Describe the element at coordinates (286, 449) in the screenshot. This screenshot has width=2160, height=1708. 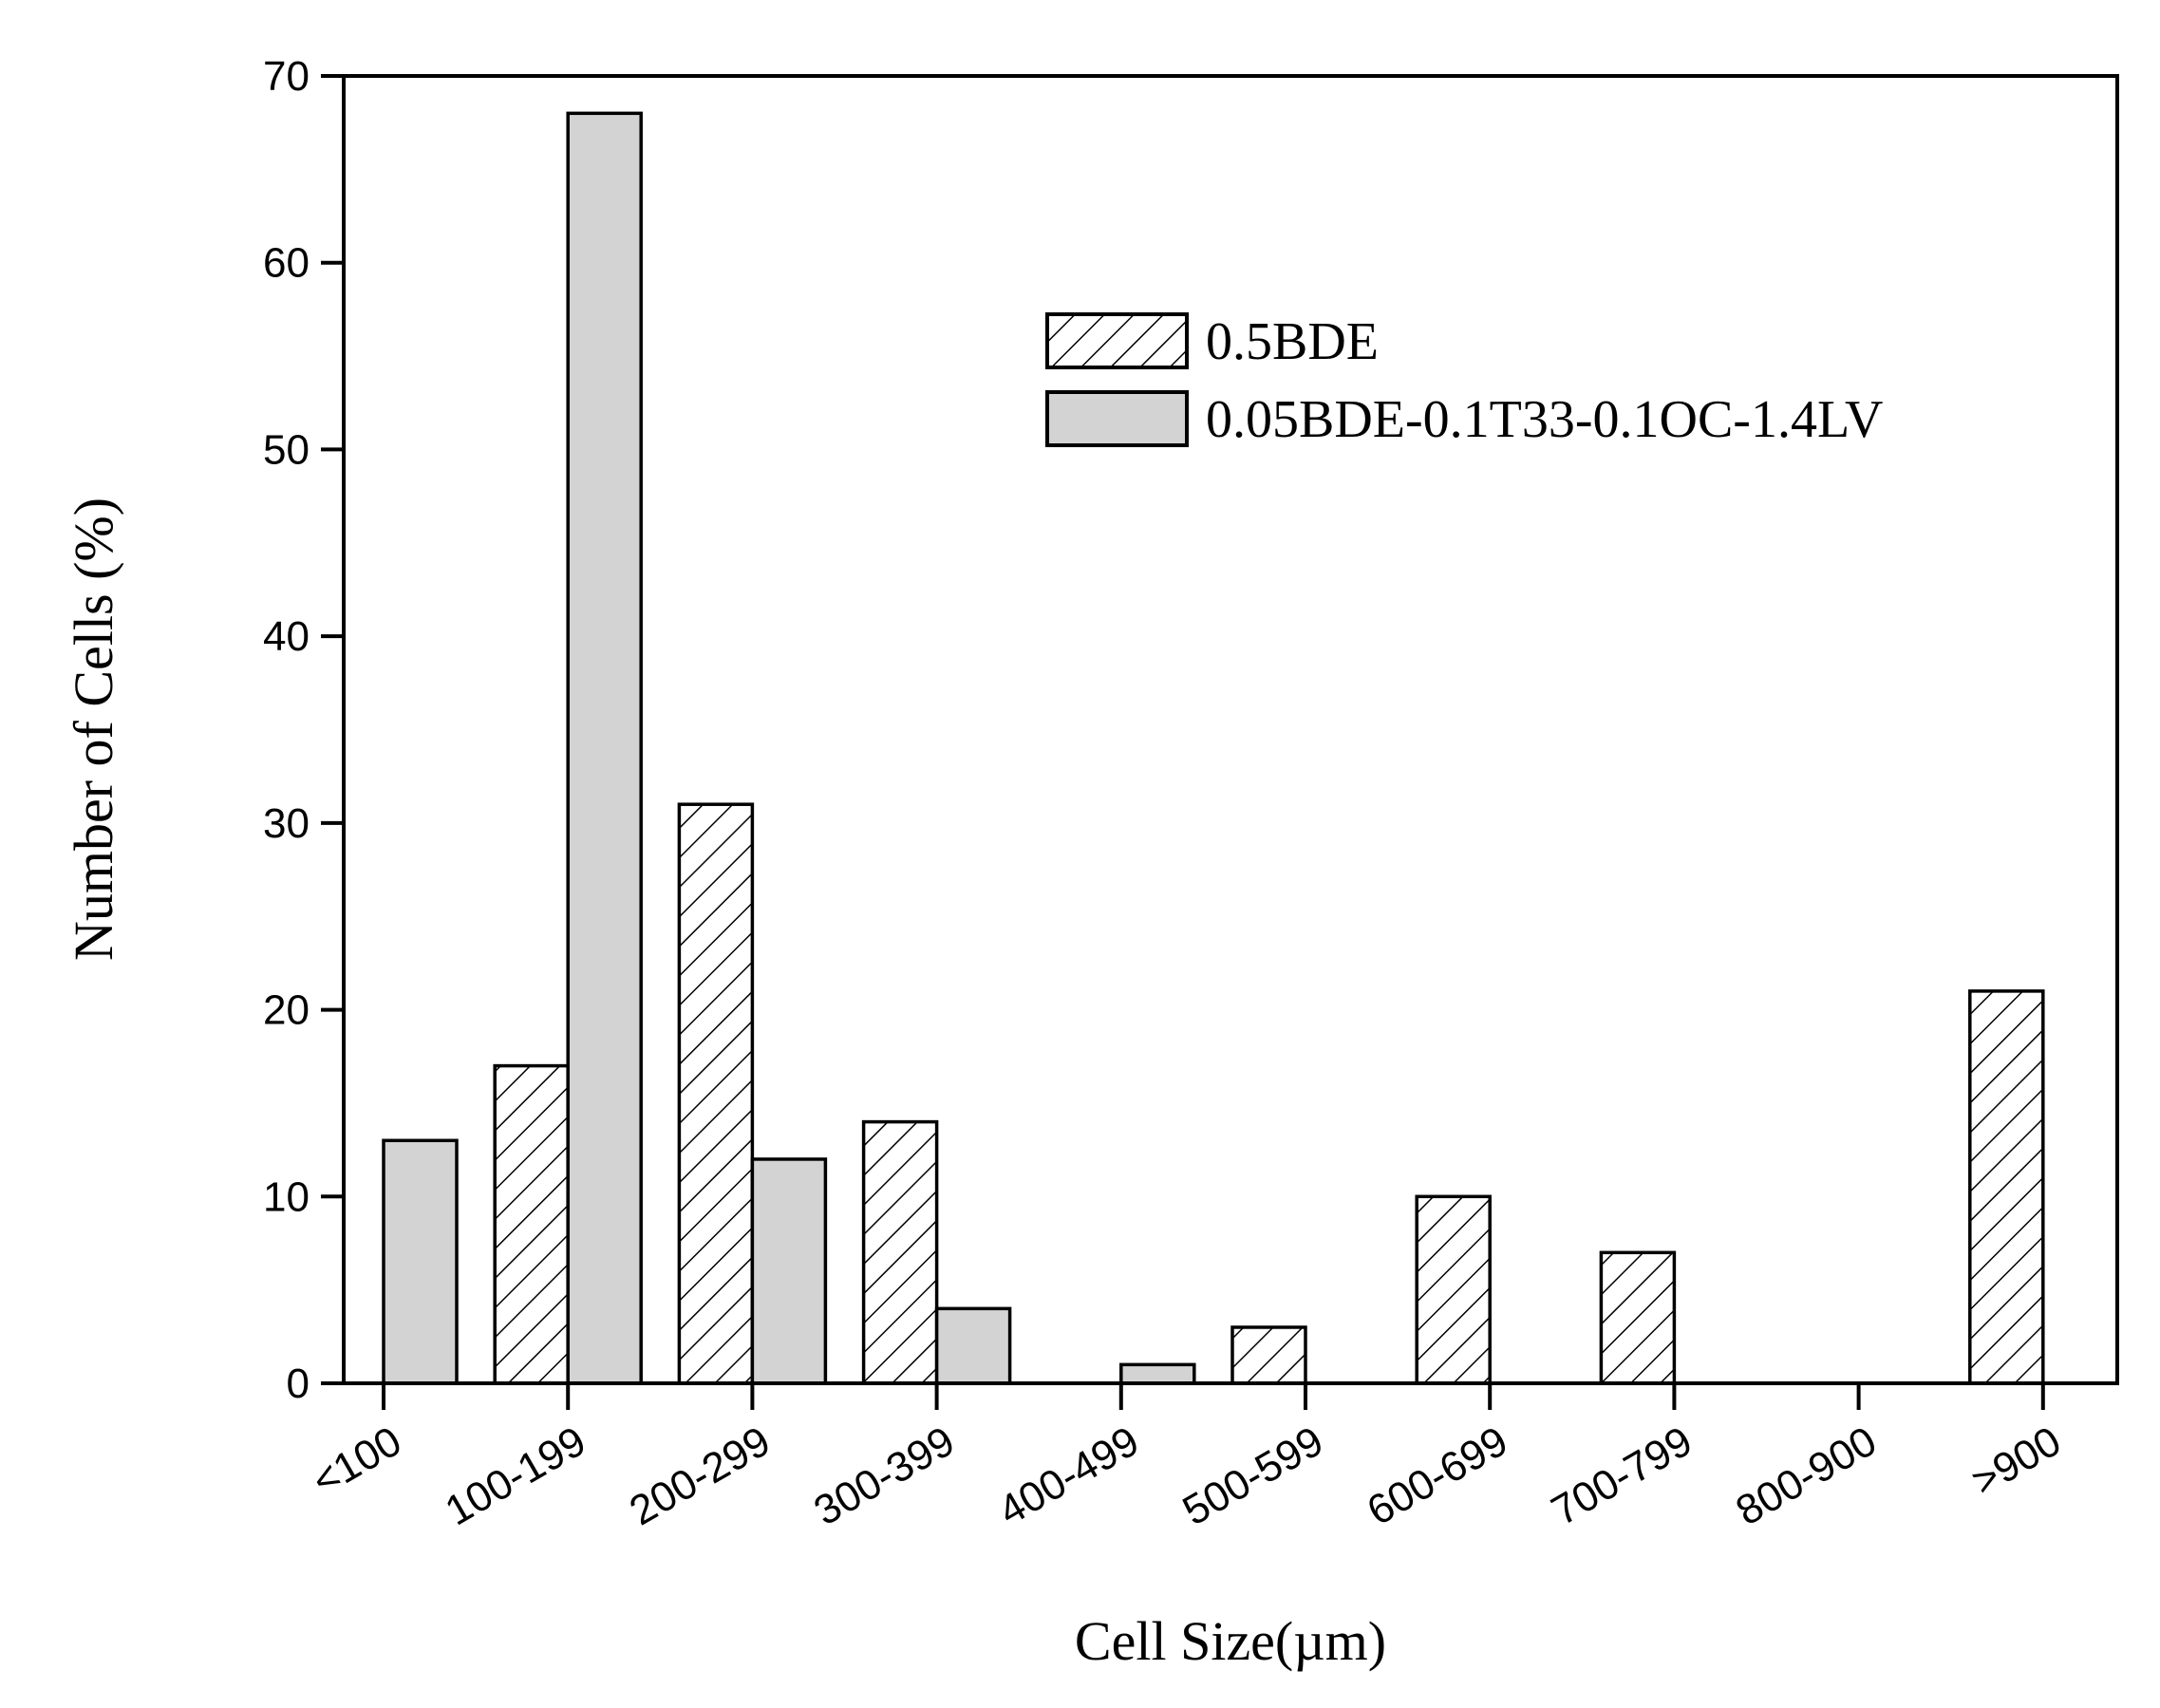
I see `y-tick-label: 50` at that location.